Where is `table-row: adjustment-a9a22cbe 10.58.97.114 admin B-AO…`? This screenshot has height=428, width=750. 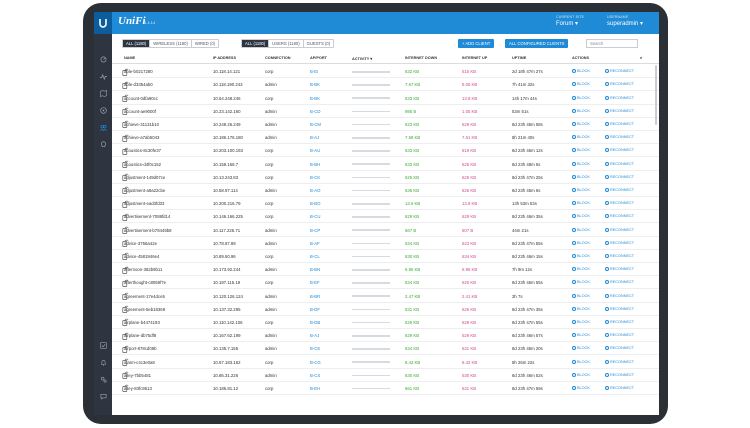
table-row: adjustment-a9a22cbe 10.58.97.114 admin B-AO… is located at coordinates (385, 190).